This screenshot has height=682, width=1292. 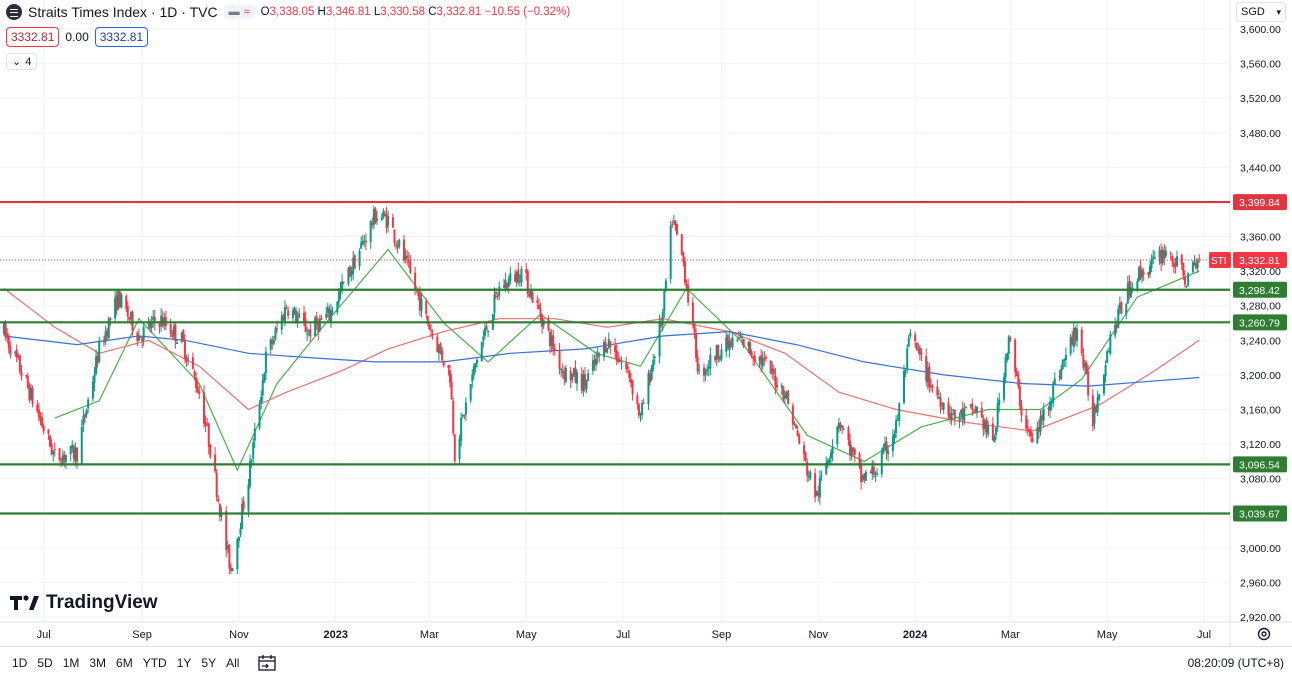 I want to click on range-1m: 1M, so click(x=71, y=663).